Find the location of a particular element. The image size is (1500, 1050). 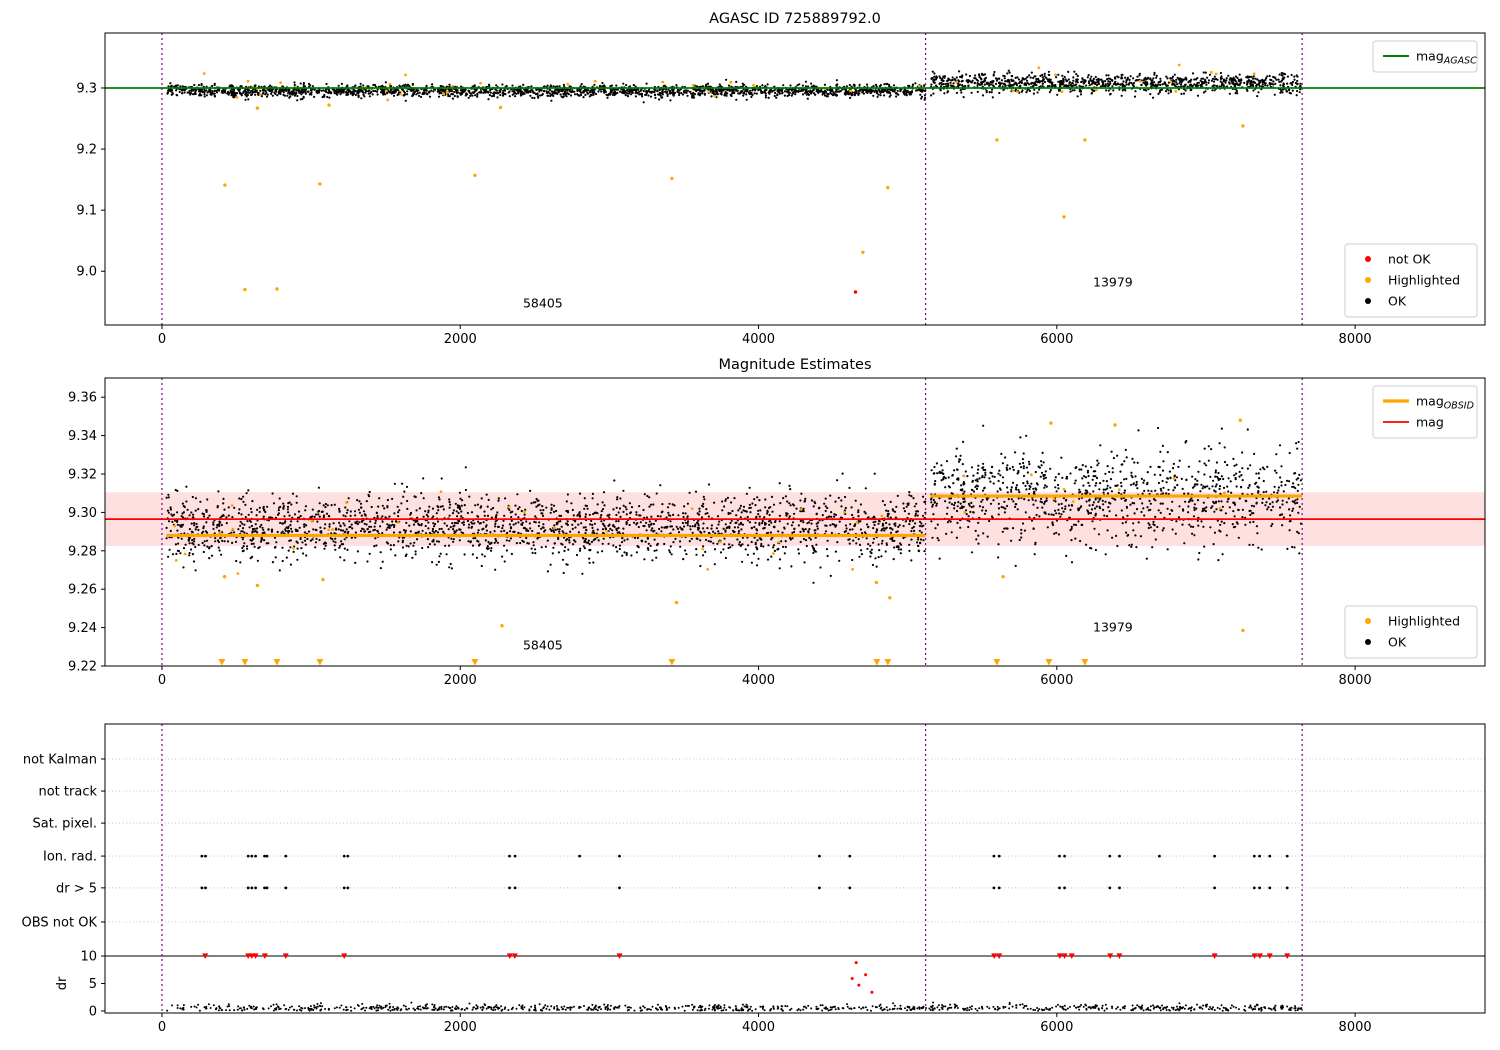

svg-text: 2000 is located at coordinates (460, 339).